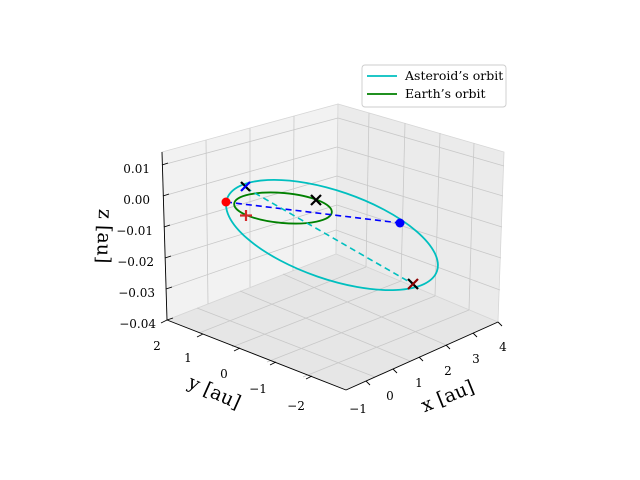 This screenshot has width=640, height=480. What do you see at coordinates (400, 223) in the screenshot?
I see `blue-circle-marker` at bounding box center [400, 223].